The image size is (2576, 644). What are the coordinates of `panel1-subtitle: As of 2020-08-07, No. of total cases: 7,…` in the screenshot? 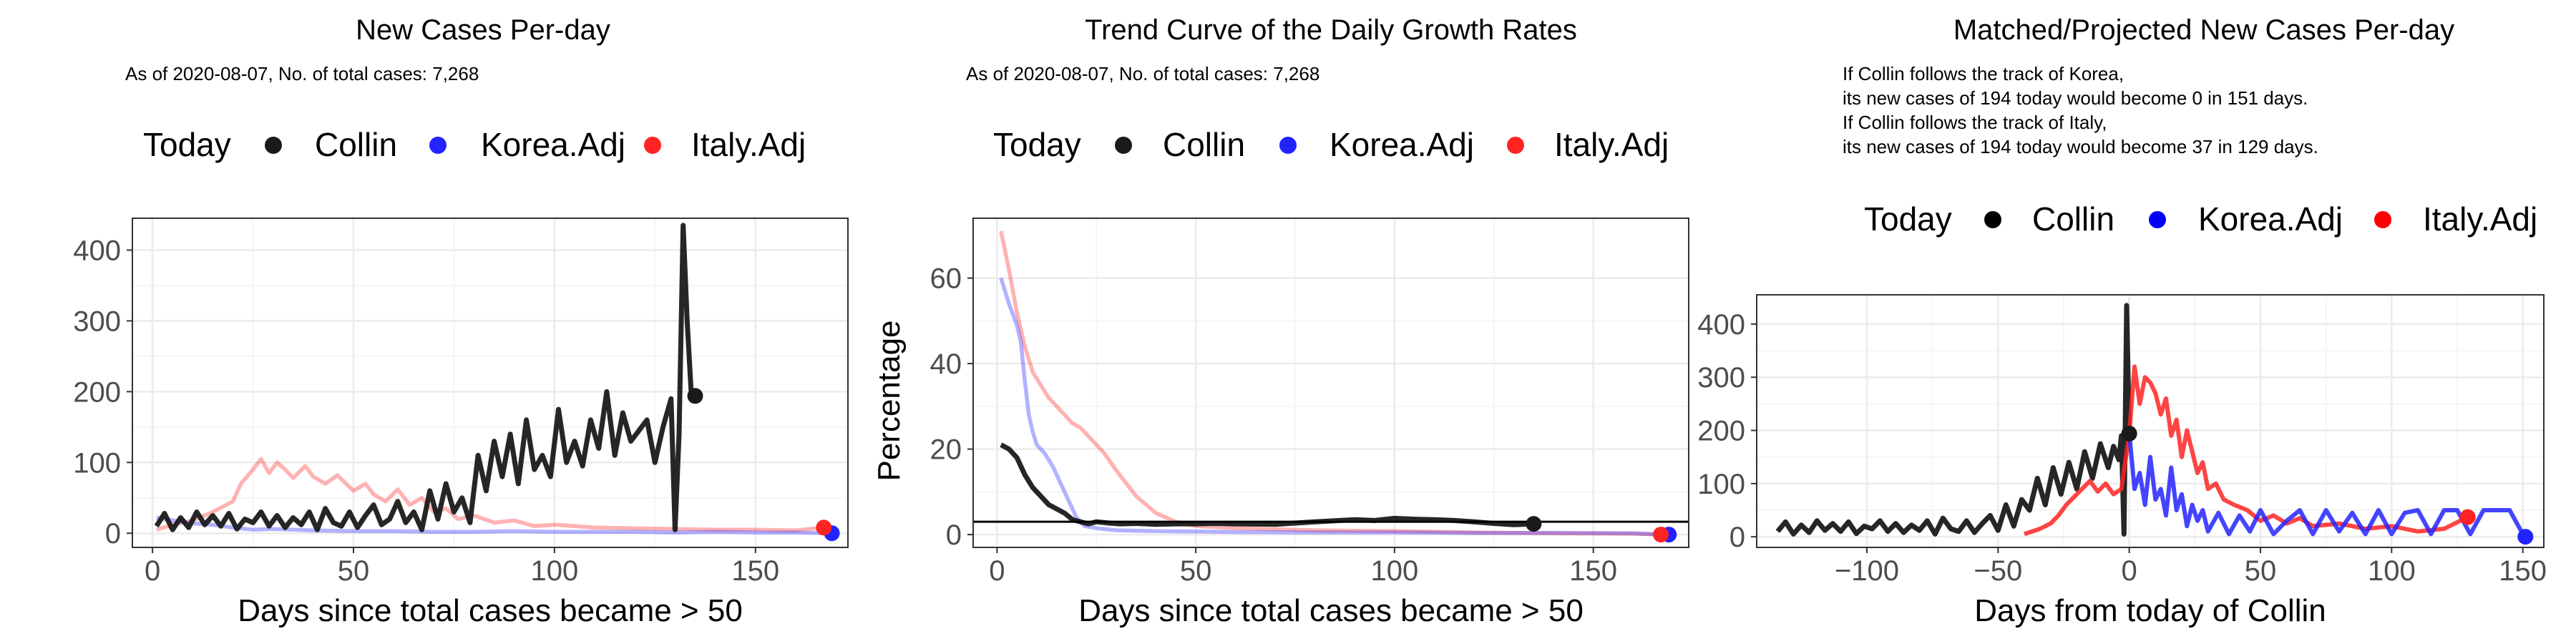 It's located at (302, 73).